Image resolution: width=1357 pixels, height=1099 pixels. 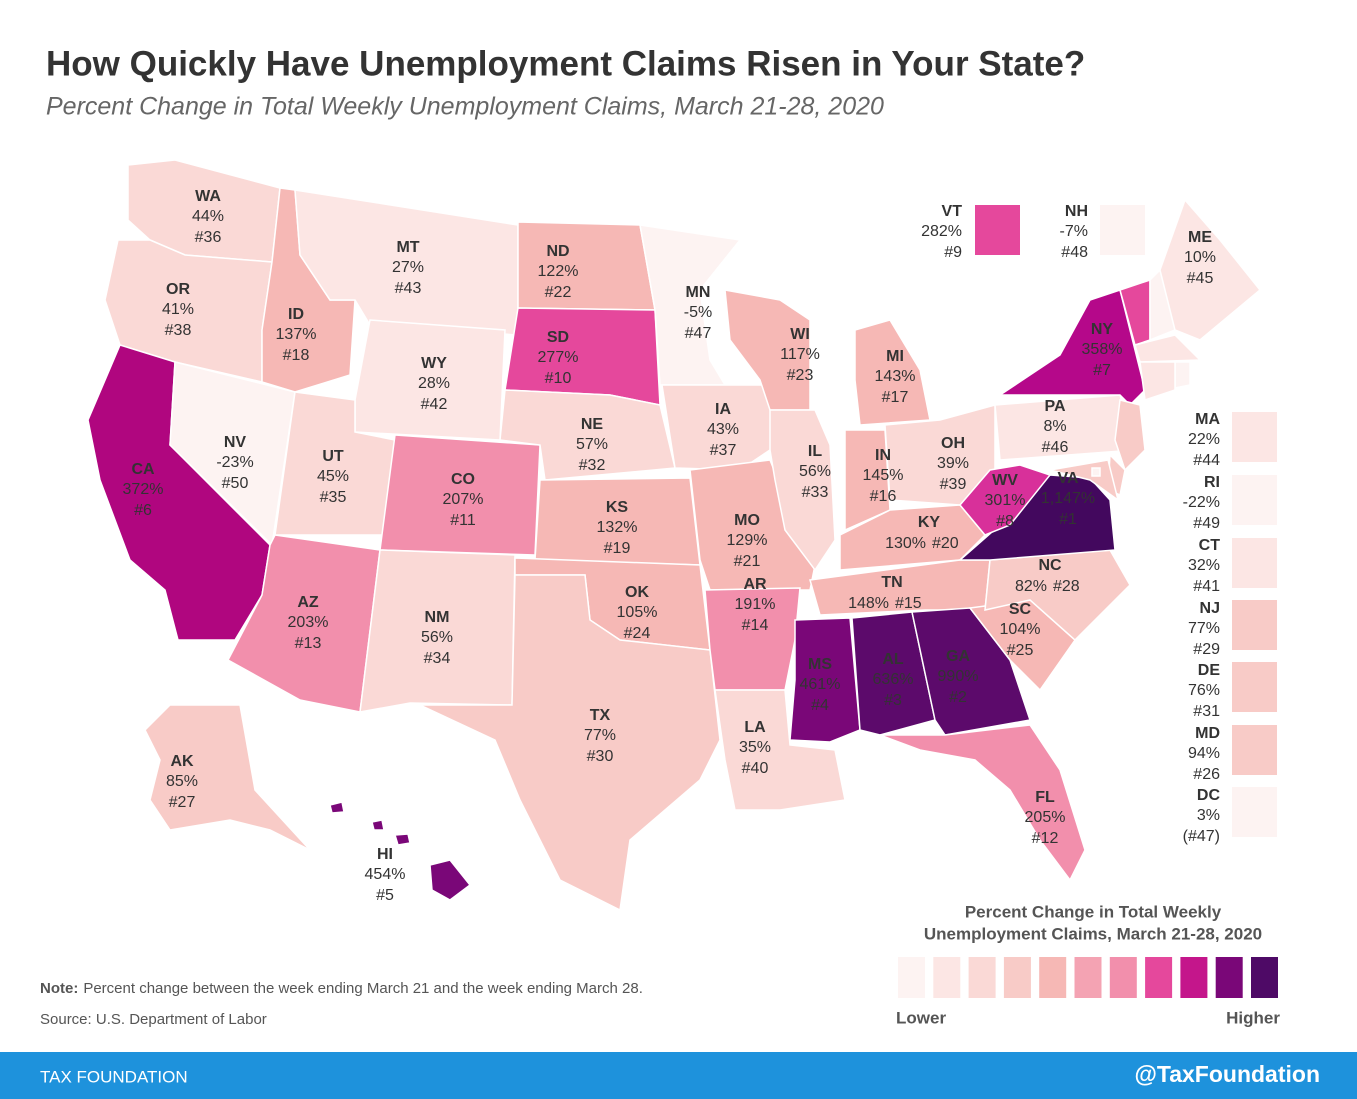 I want to click on state-rank: #20, so click(x=945, y=543).